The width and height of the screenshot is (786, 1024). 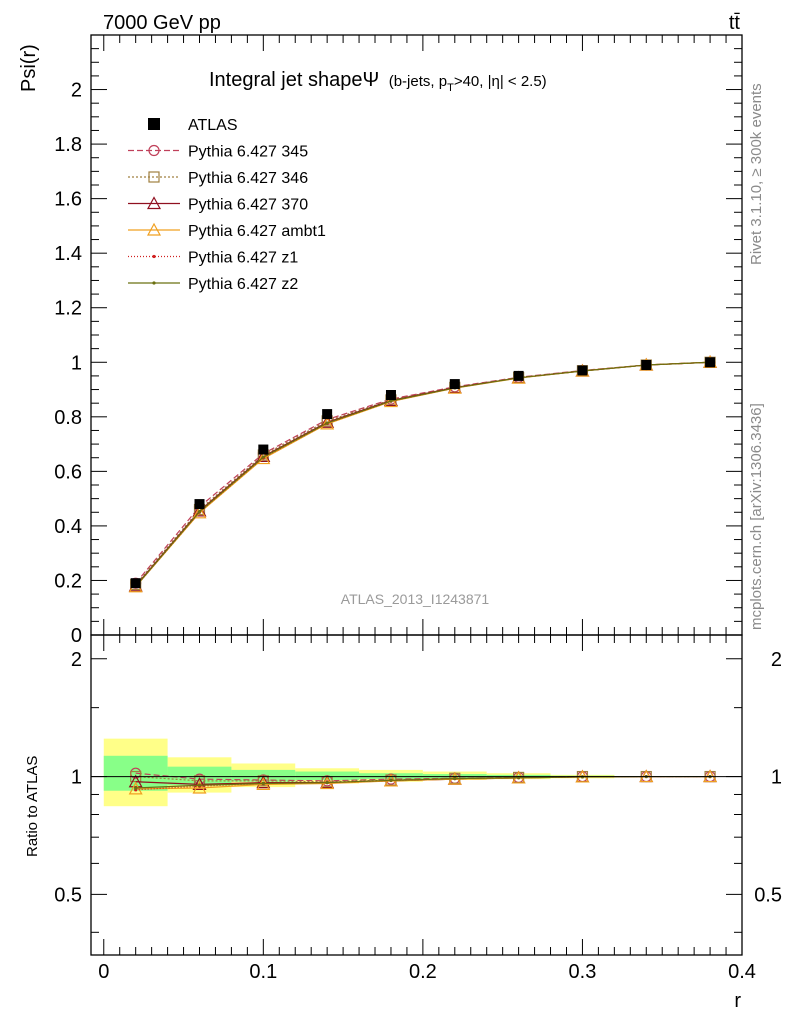 I want to click on legend-label: Pythia 6.427 345, so click(x=248, y=152).